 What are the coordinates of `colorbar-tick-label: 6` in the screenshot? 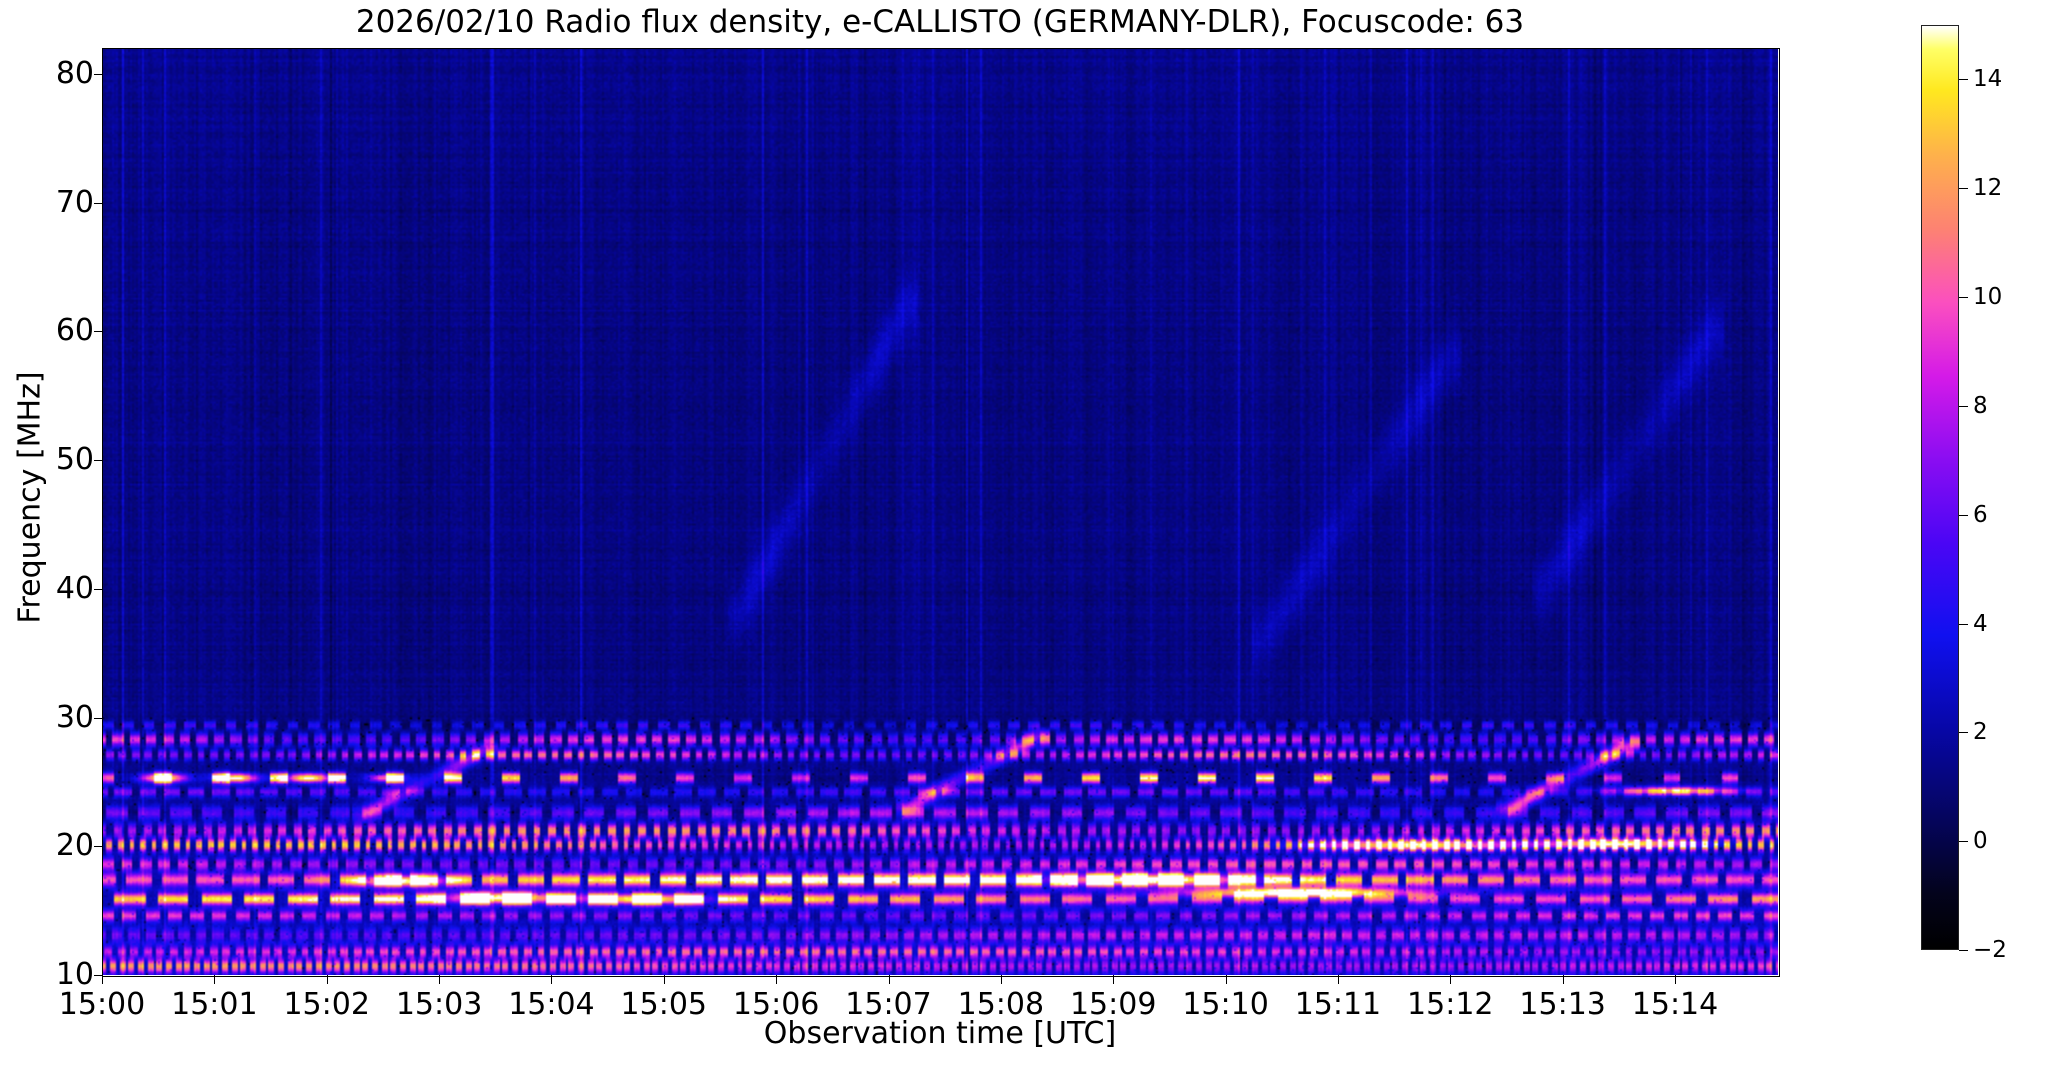 It's located at (1980, 514).